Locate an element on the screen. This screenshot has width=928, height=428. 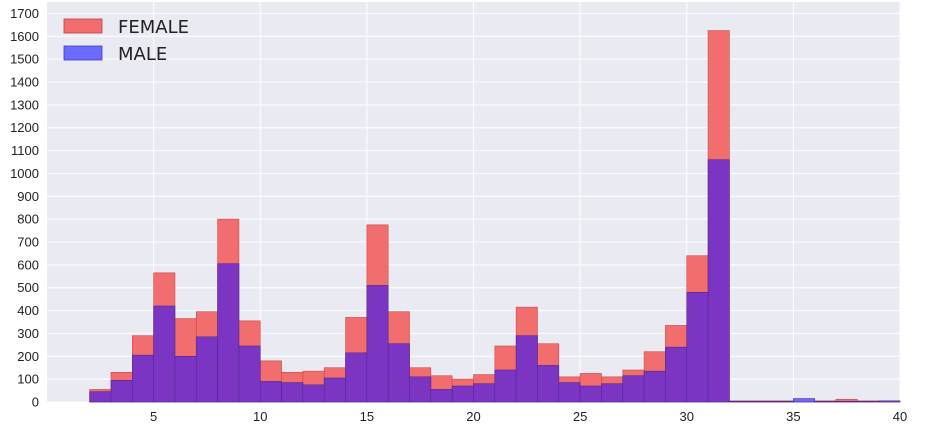
x-tick-label: 10 is located at coordinates (260, 416).